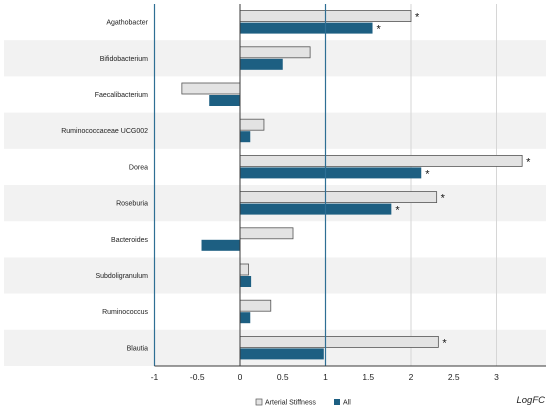 Image resolution: width=550 pixels, height=411 pixels. What do you see at coordinates (347, 403) in the screenshot?
I see `legend-label-all: All` at bounding box center [347, 403].